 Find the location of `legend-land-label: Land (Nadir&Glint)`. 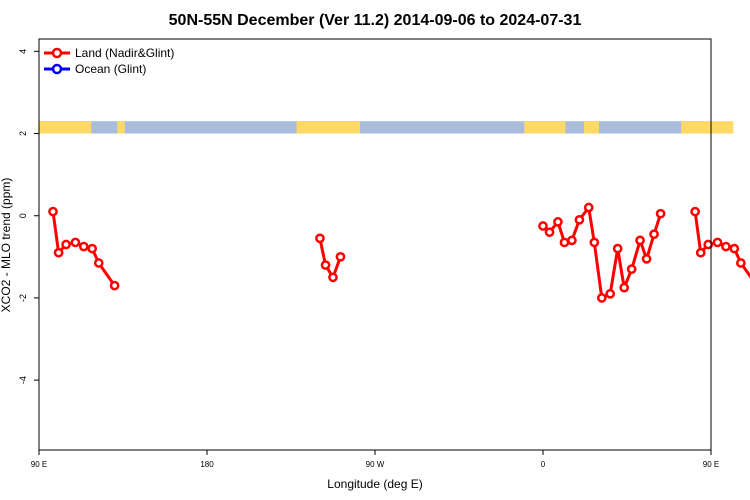

legend-land-label: Land (Nadir&Glint) is located at coordinates (124, 53).